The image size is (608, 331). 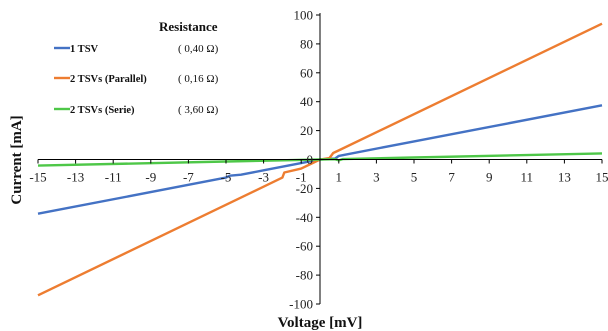 What do you see at coordinates (102, 110) in the screenshot?
I see `legend-label-3: 2 TSVs (Serie)` at bounding box center [102, 110].